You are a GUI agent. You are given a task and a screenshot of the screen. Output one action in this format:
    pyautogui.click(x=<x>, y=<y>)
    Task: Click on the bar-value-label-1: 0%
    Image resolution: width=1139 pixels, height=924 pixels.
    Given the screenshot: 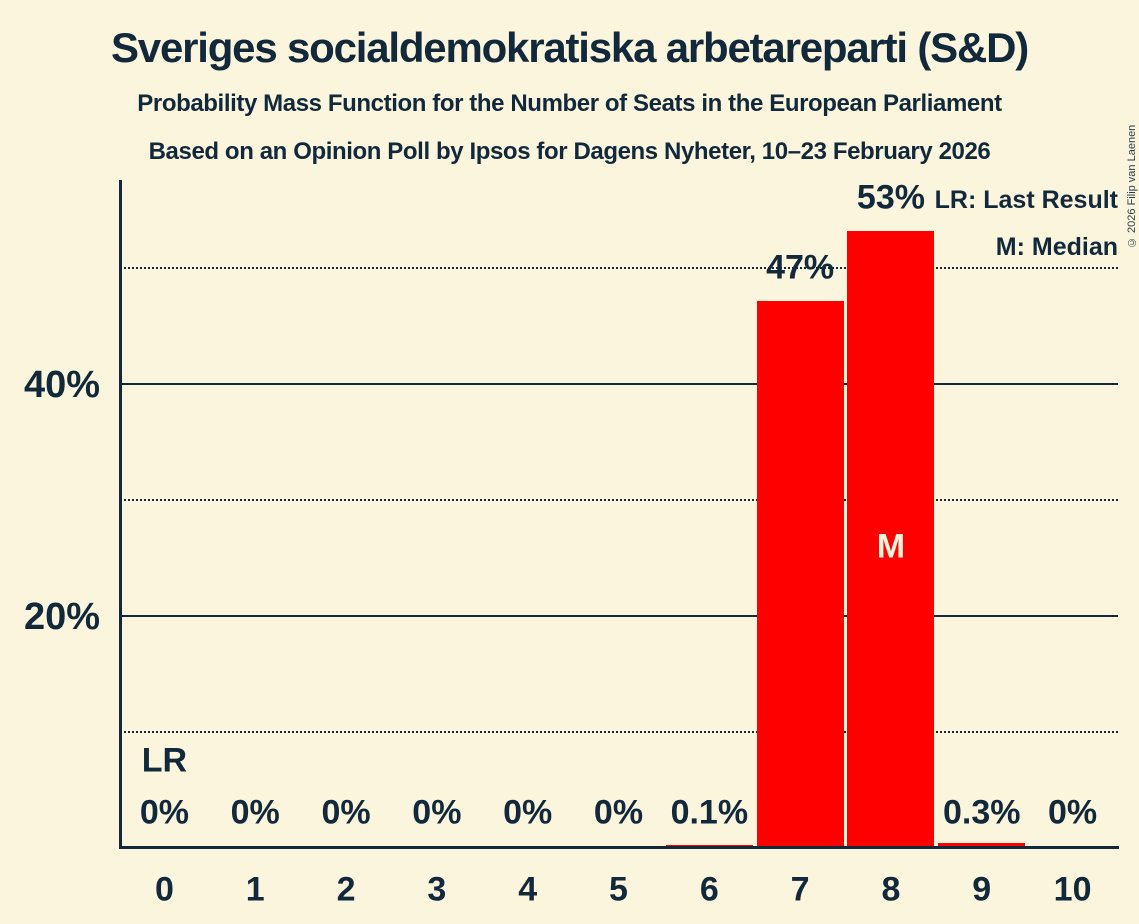 What is the action you would take?
    pyautogui.click(x=255, y=812)
    